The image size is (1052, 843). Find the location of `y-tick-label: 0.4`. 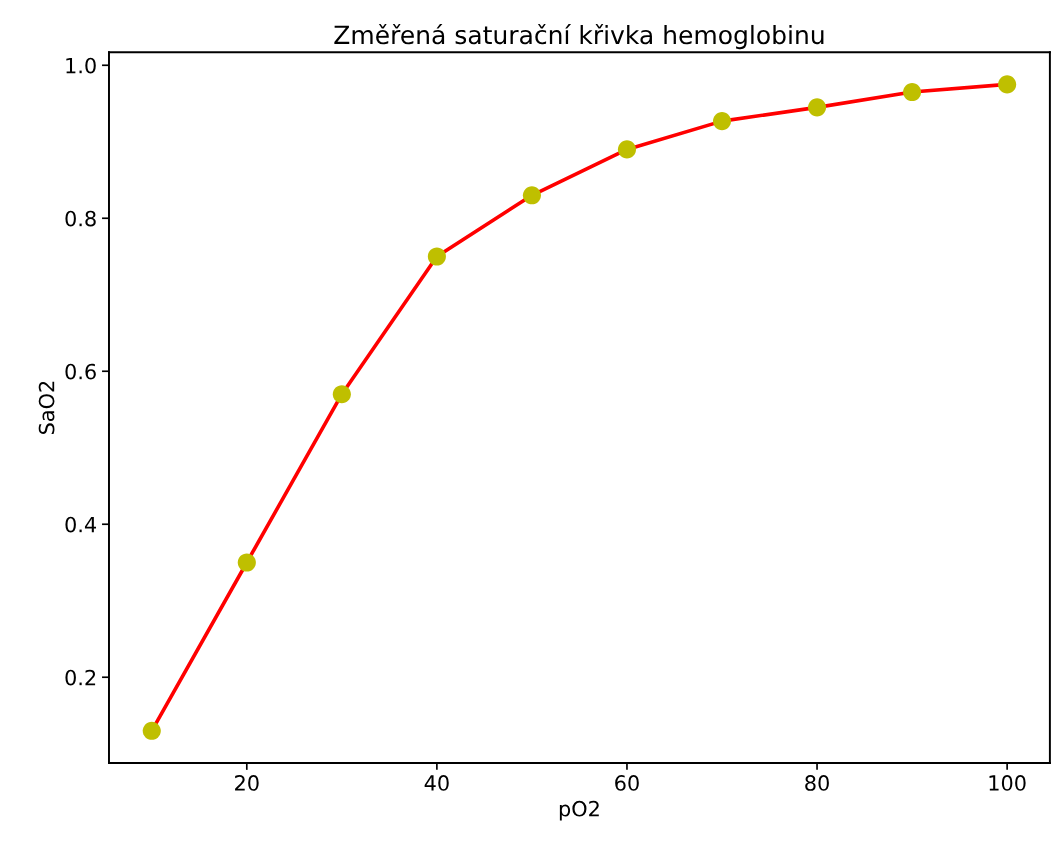

y-tick-label: 0.4 is located at coordinates (81, 524).